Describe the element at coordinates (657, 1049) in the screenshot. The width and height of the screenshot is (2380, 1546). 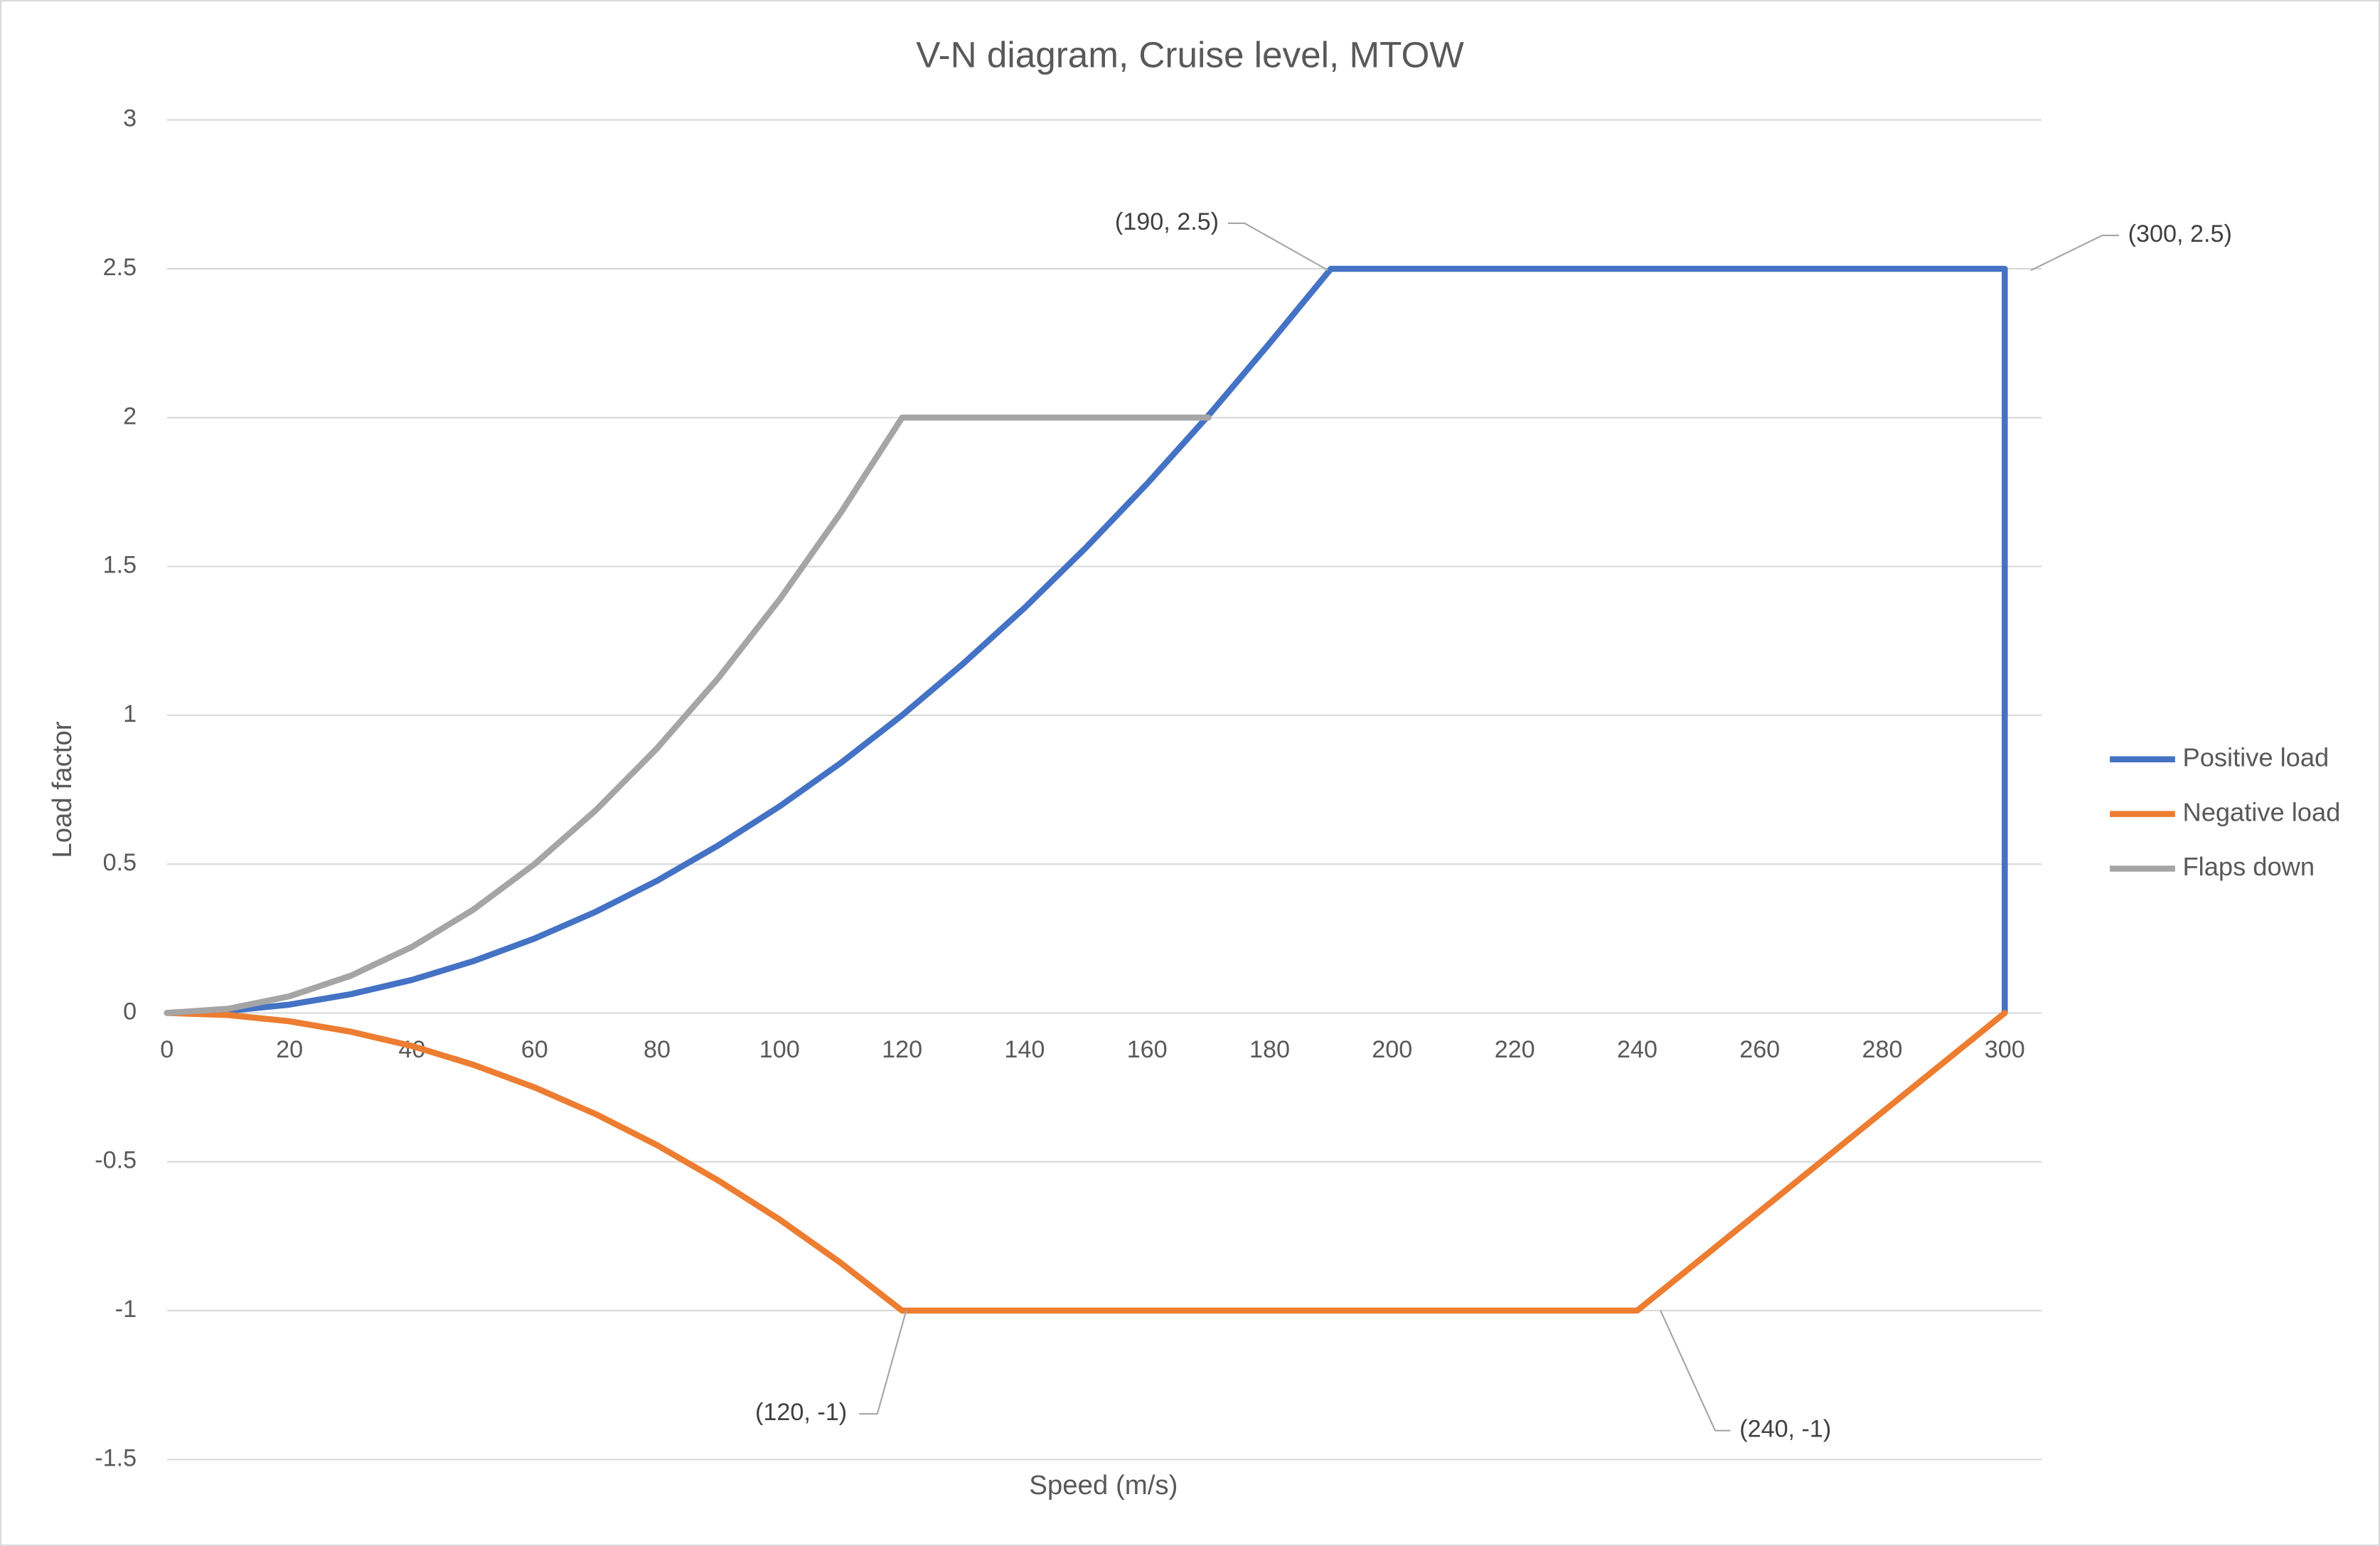
I see `x-tick-label: 80` at that location.